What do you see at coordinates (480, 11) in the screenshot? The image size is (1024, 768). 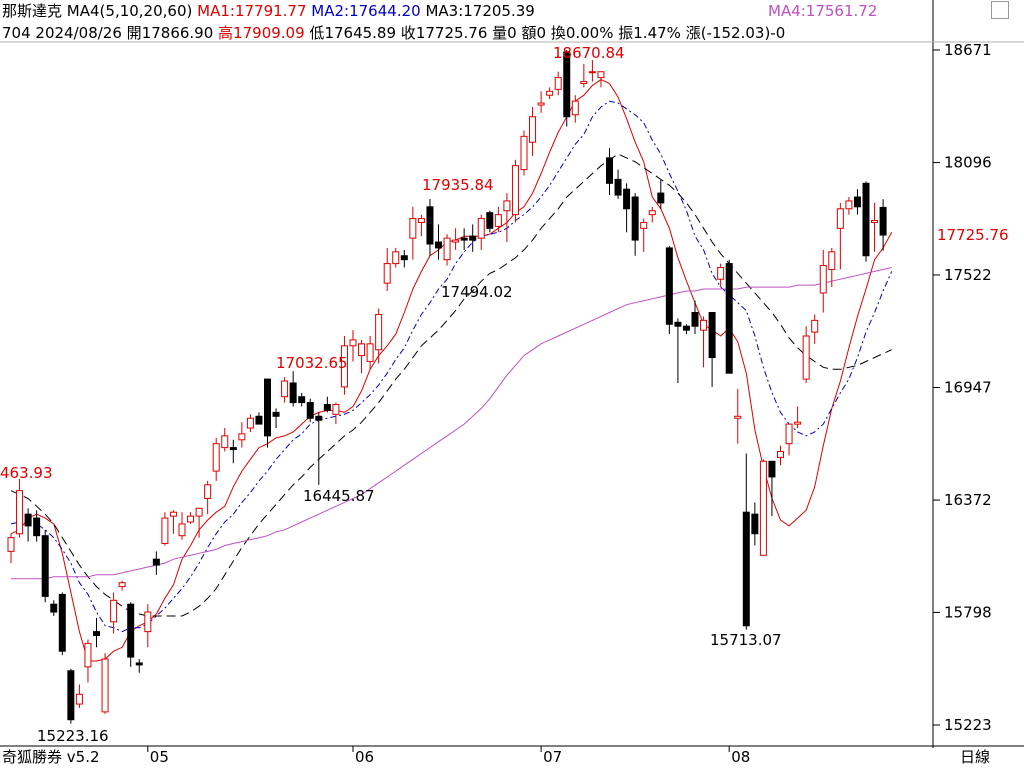 I see `ma3-value: MA3:17205.39` at bounding box center [480, 11].